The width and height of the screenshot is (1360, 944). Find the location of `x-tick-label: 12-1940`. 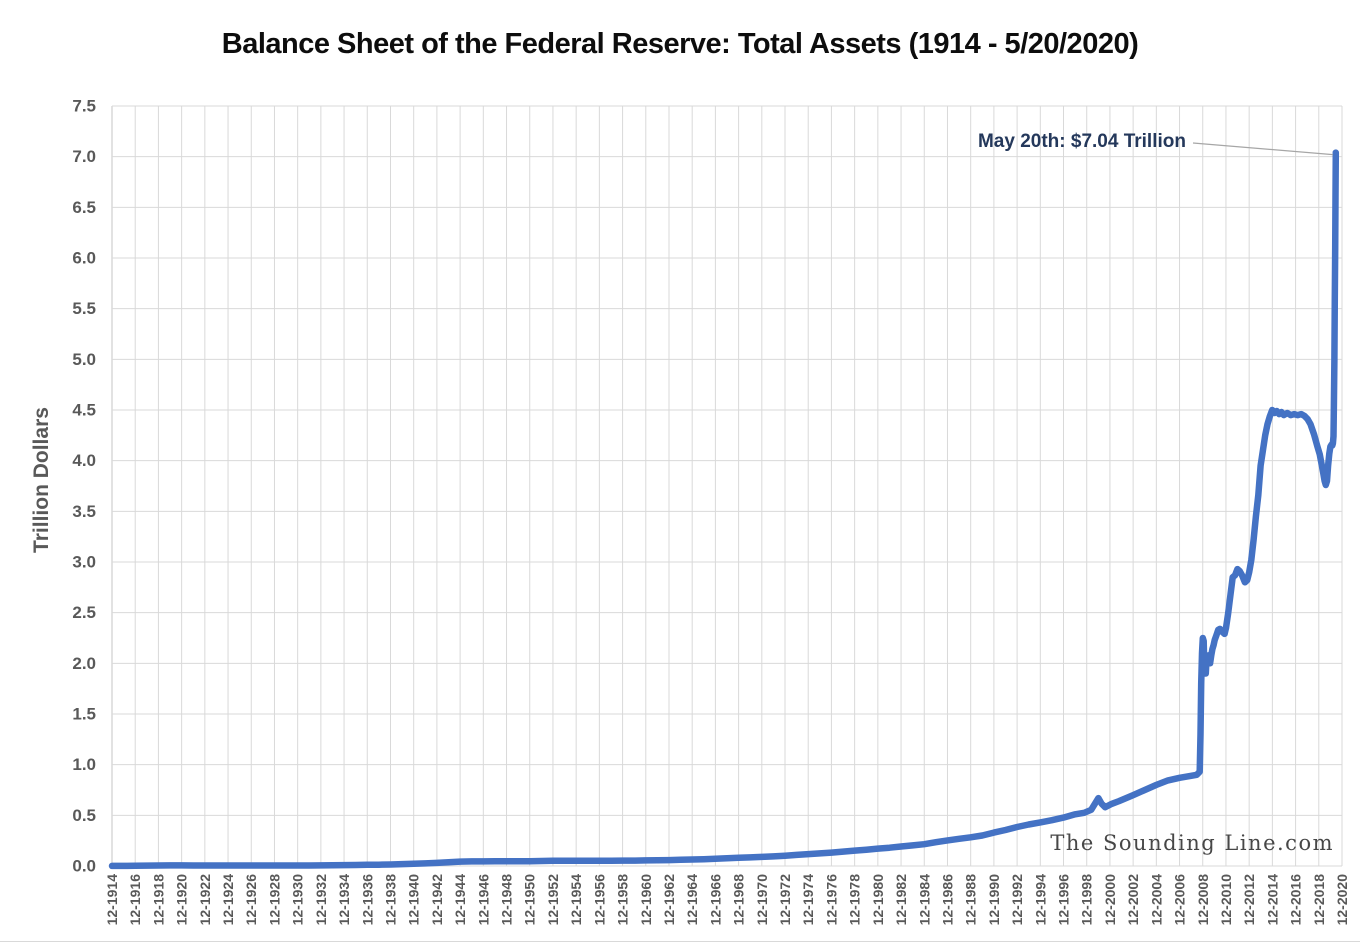

x-tick-label: 12-1940 is located at coordinates (414, 900).